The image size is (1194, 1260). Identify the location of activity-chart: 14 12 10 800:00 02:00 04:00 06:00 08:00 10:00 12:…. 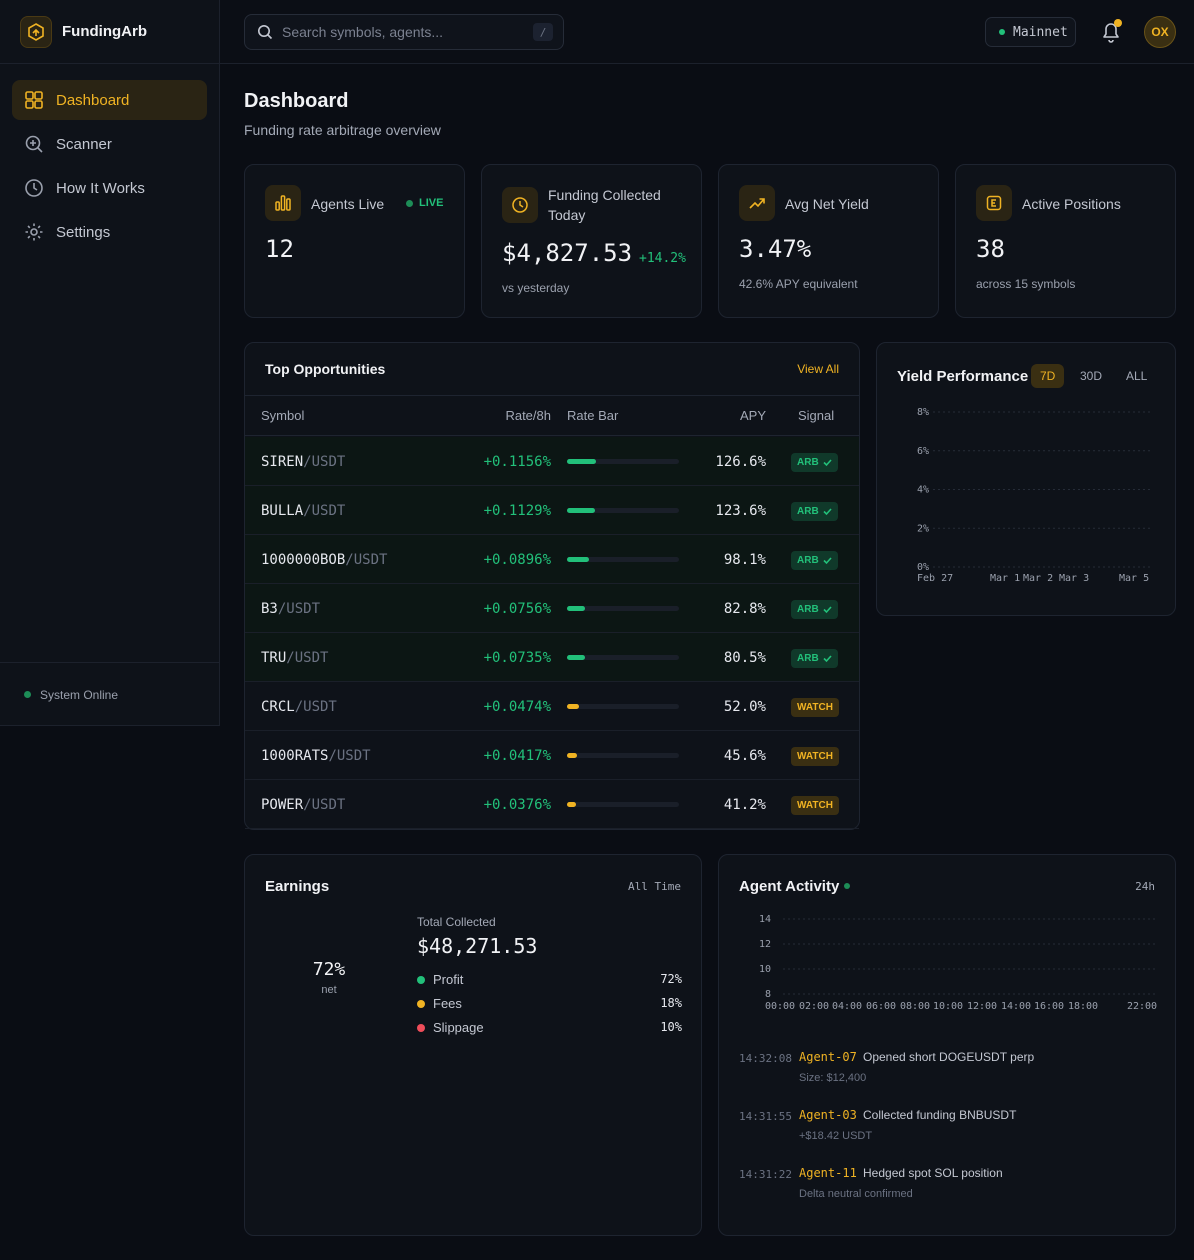
(958, 963).